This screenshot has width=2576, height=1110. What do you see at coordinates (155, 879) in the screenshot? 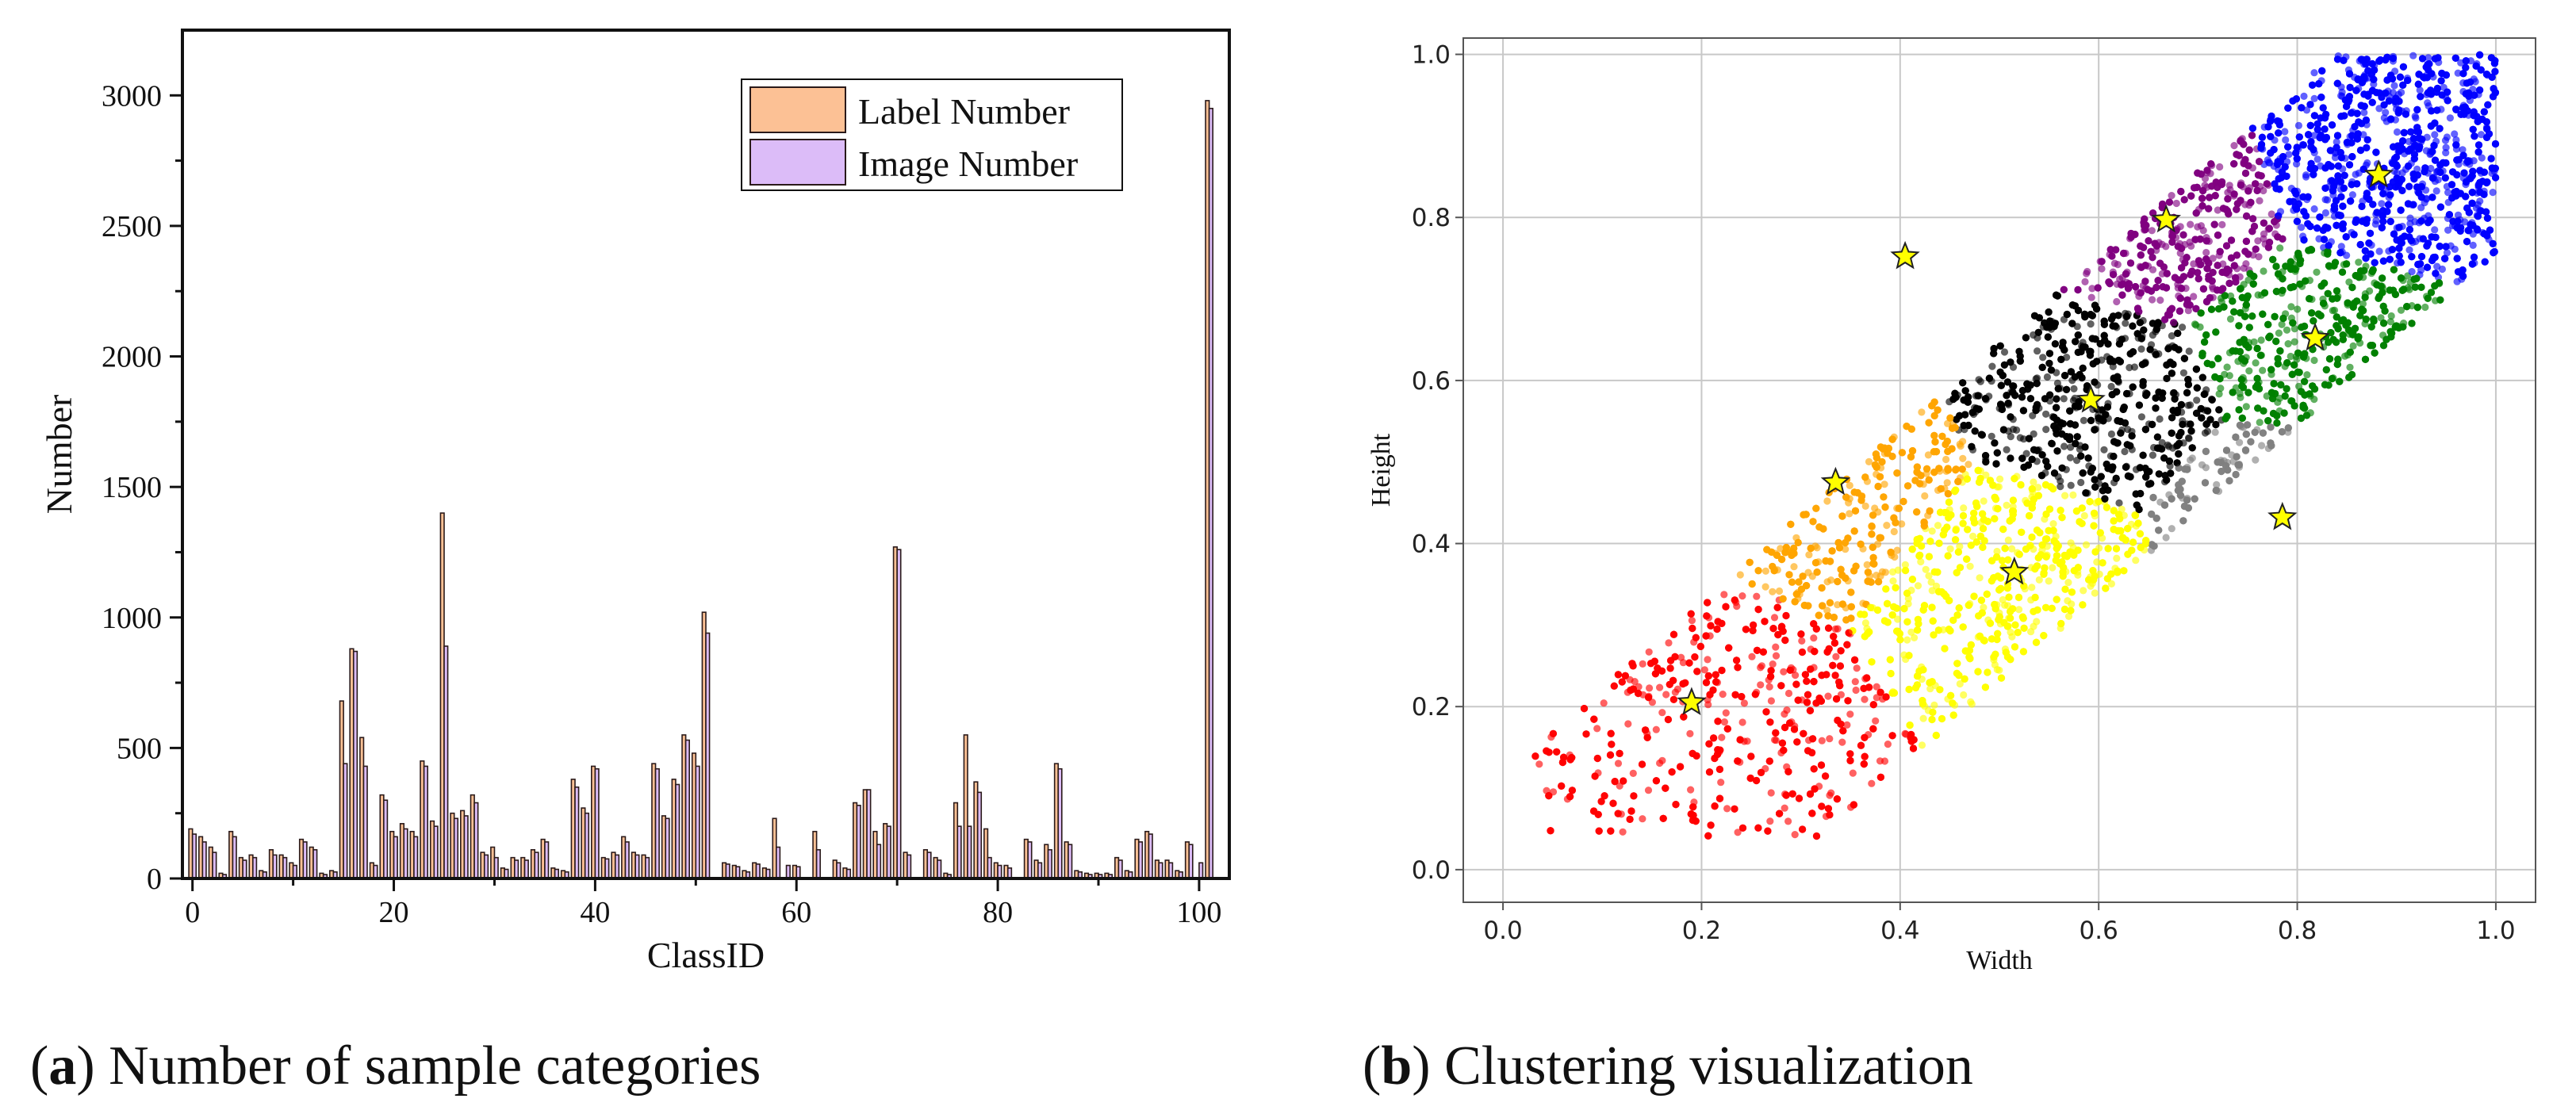
I see `y-tick-label: 0` at bounding box center [155, 879].